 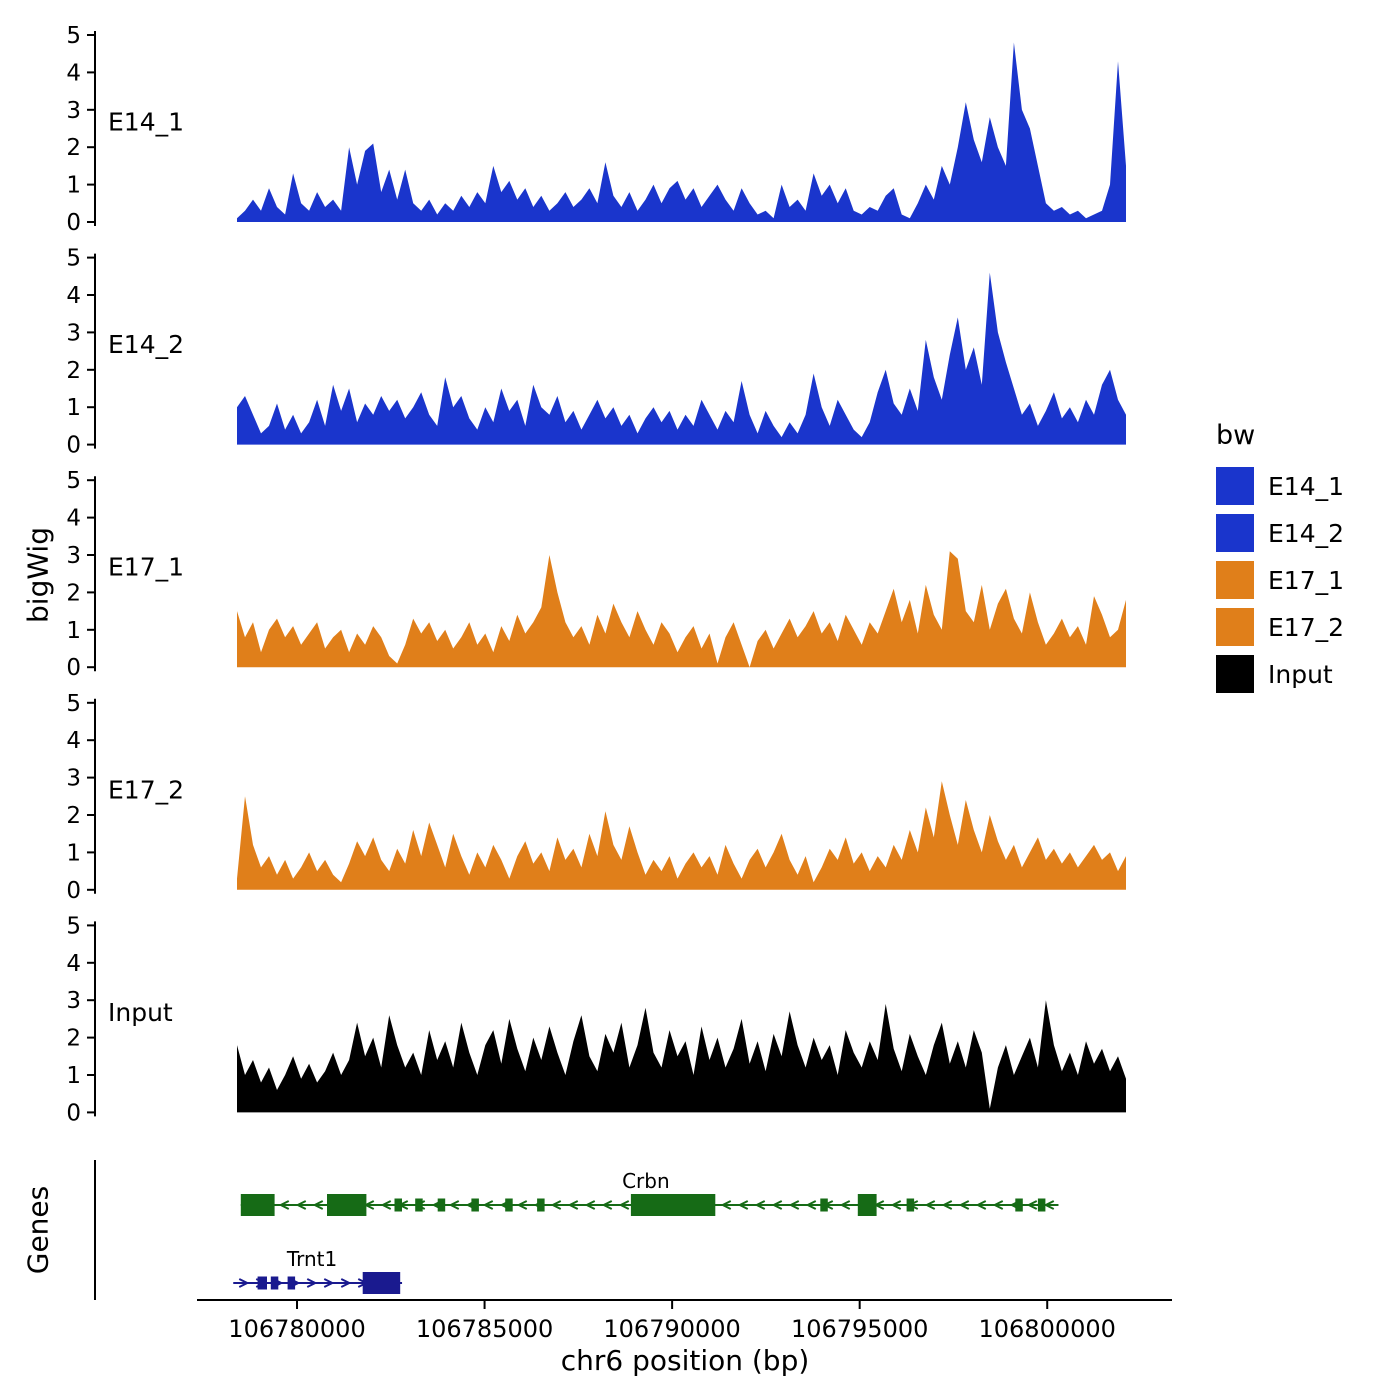 What do you see at coordinates (1280, 486) in the screenshot?
I see `legend-item-E14_1: E14_1` at bounding box center [1280, 486].